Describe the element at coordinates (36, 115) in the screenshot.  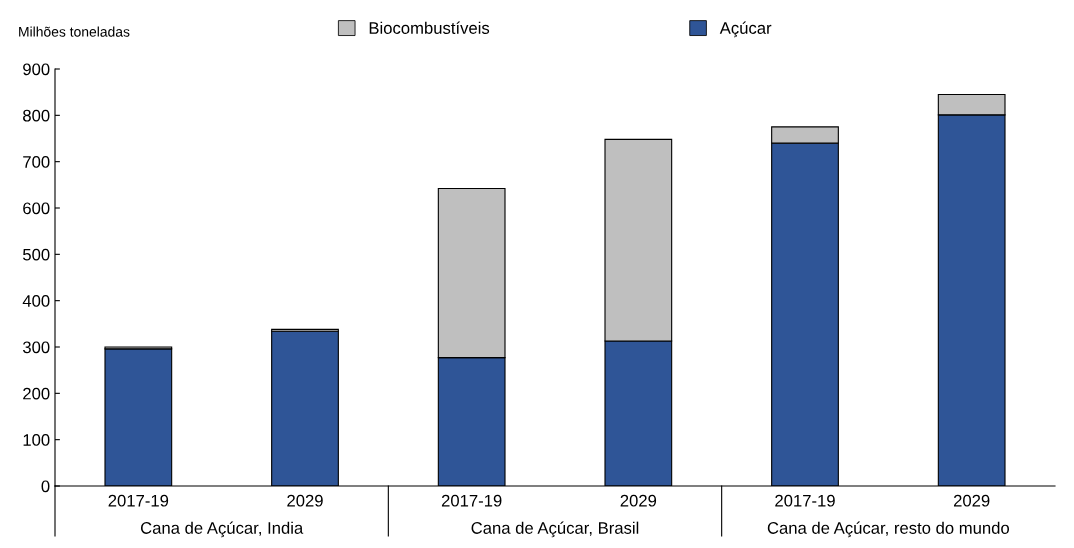
I see `y-tick-label: 800` at that location.